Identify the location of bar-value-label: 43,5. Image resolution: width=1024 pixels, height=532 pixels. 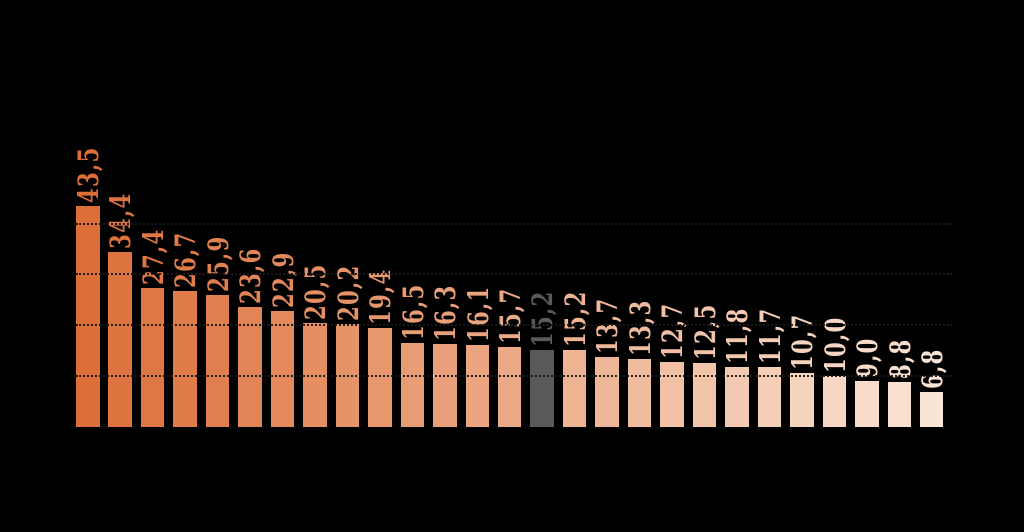
(88, 174).